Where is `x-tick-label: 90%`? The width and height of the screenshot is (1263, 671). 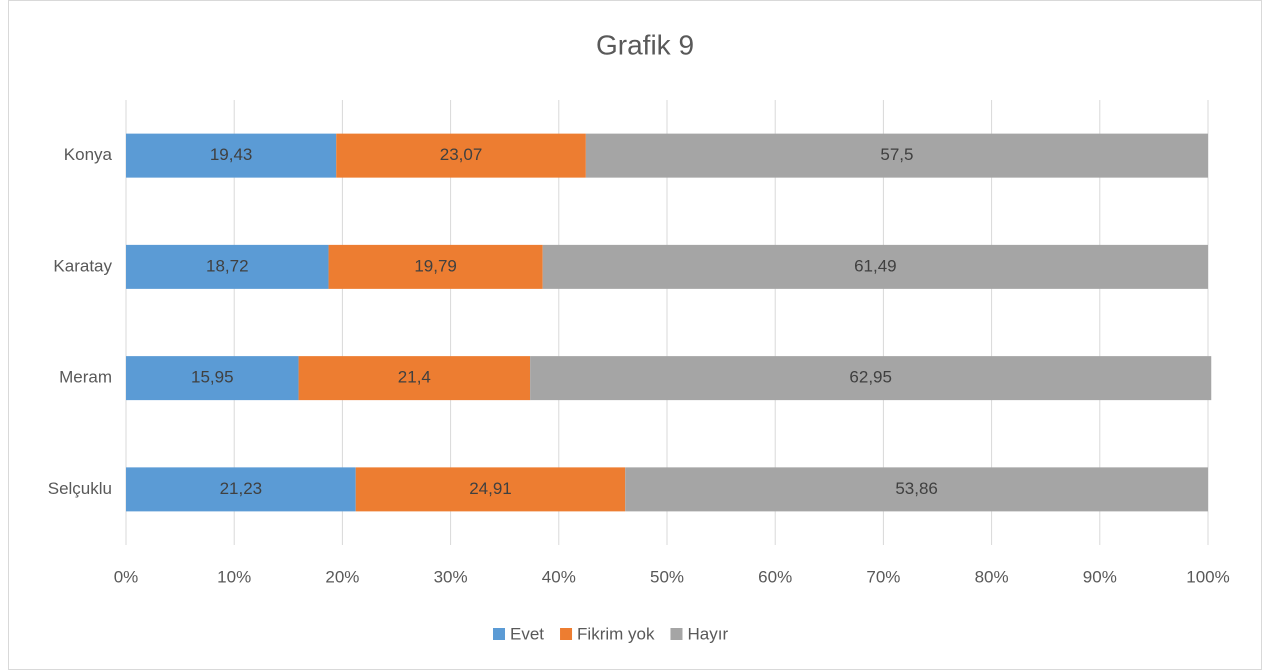 x-tick-label: 90% is located at coordinates (1100, 576).